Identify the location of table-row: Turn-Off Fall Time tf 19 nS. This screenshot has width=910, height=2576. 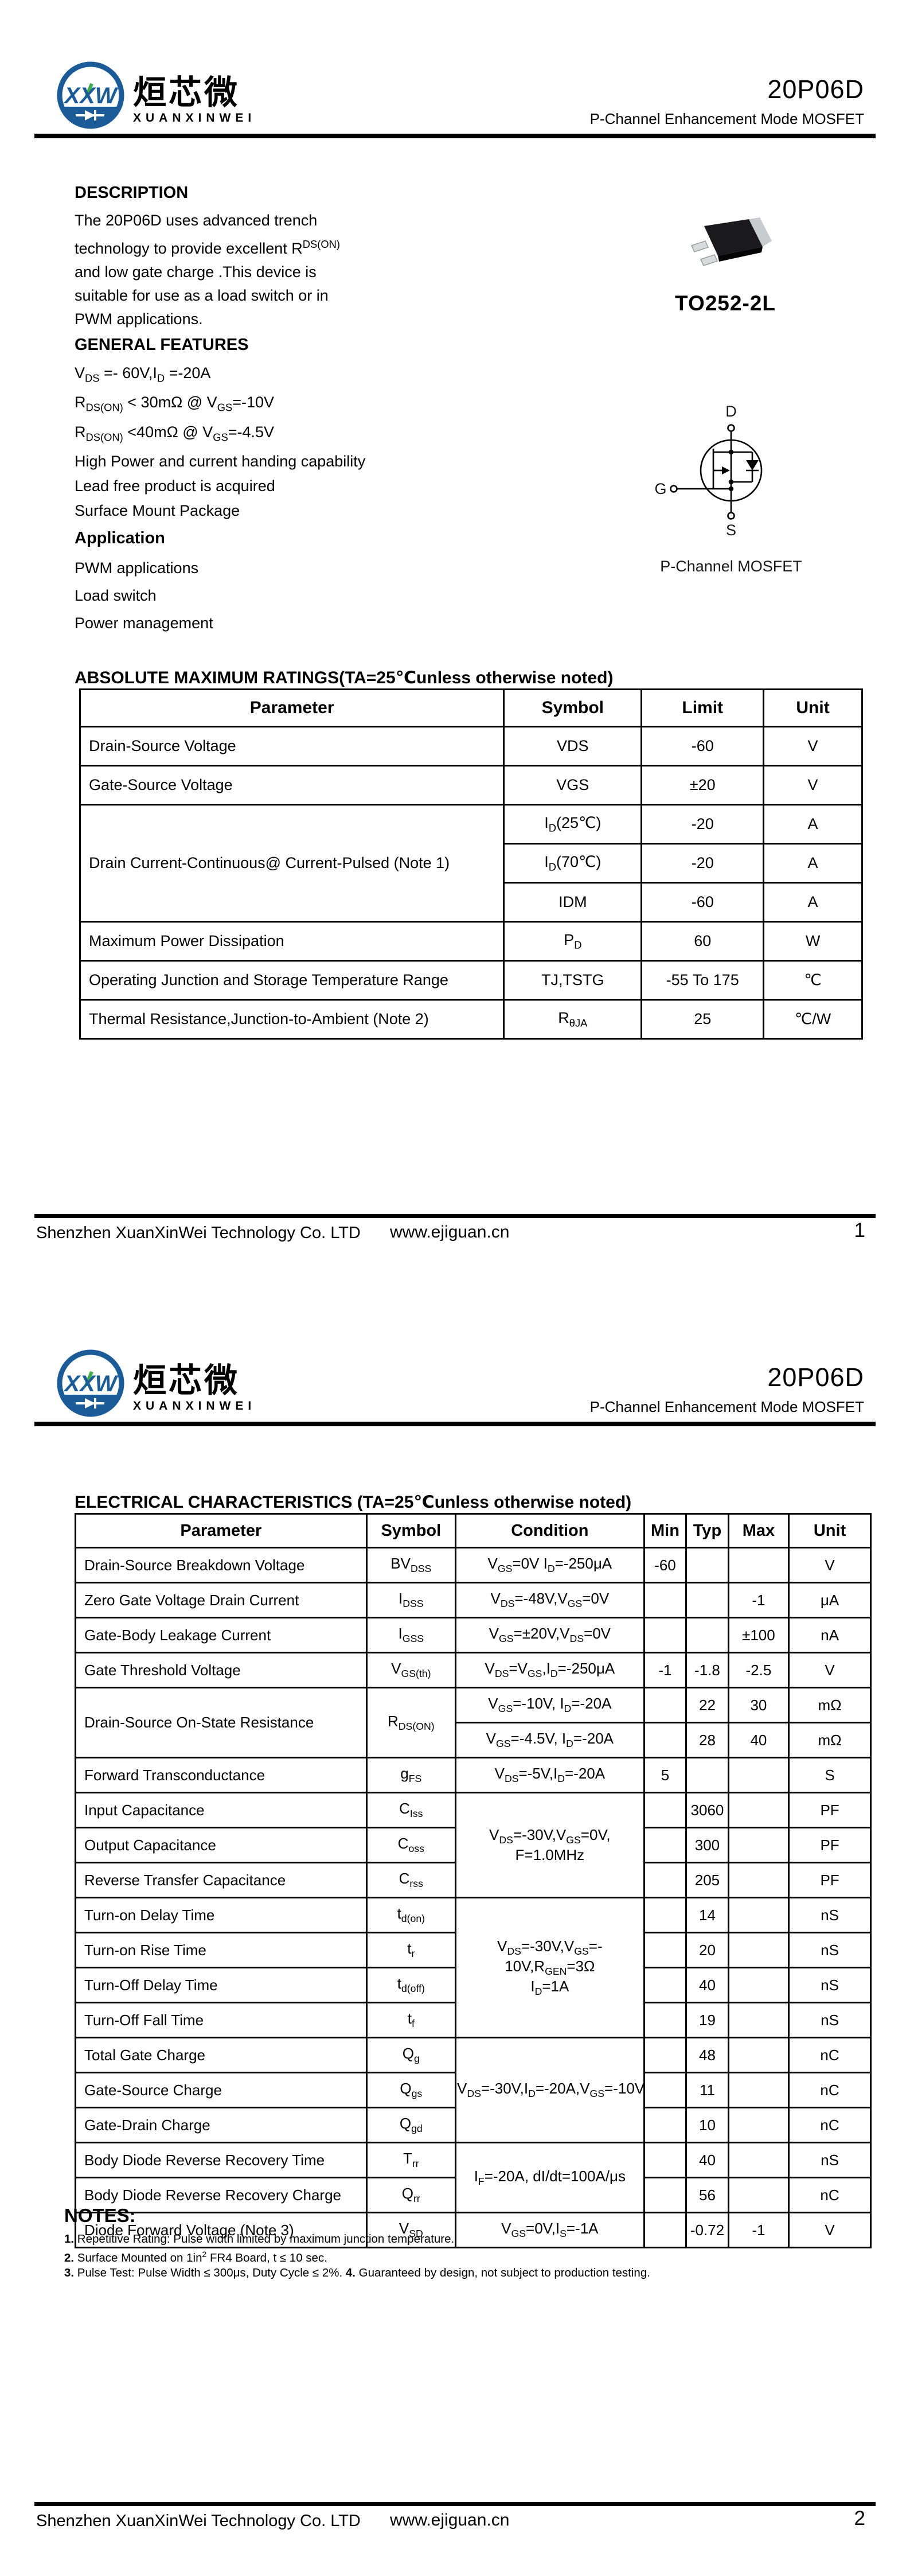
(473, 2020).